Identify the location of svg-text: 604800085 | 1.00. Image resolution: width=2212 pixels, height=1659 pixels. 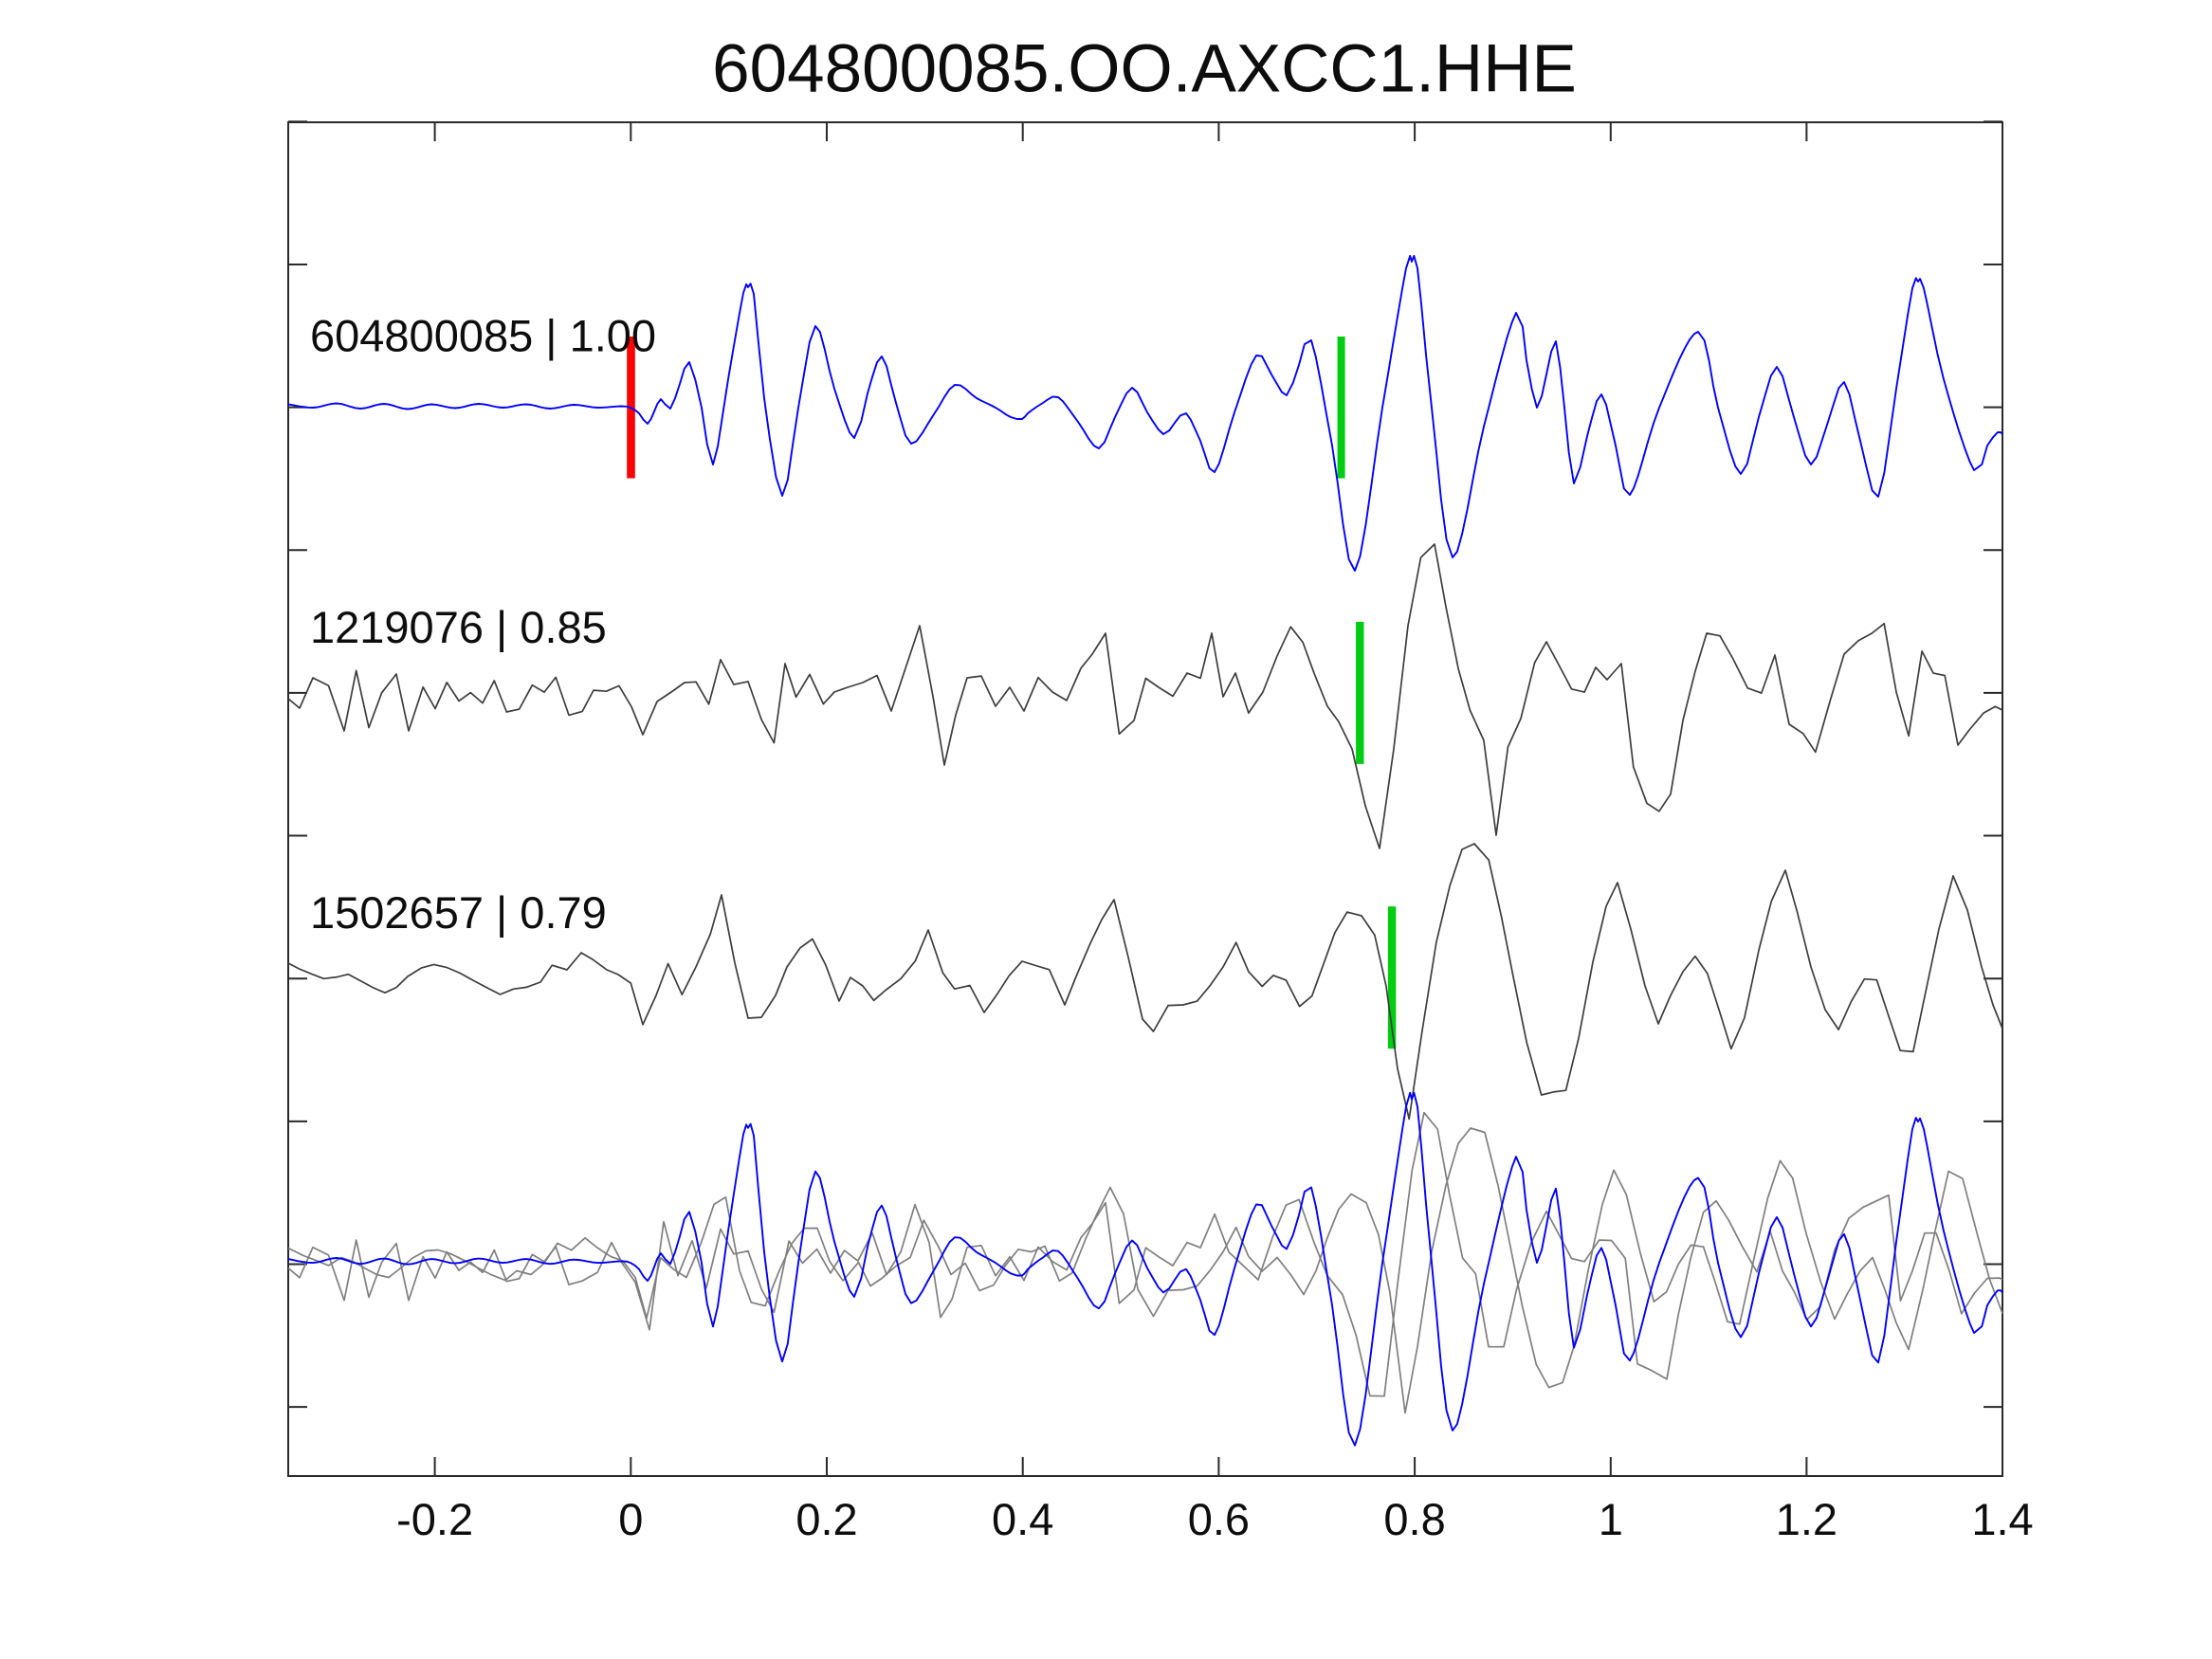
(483, 336).